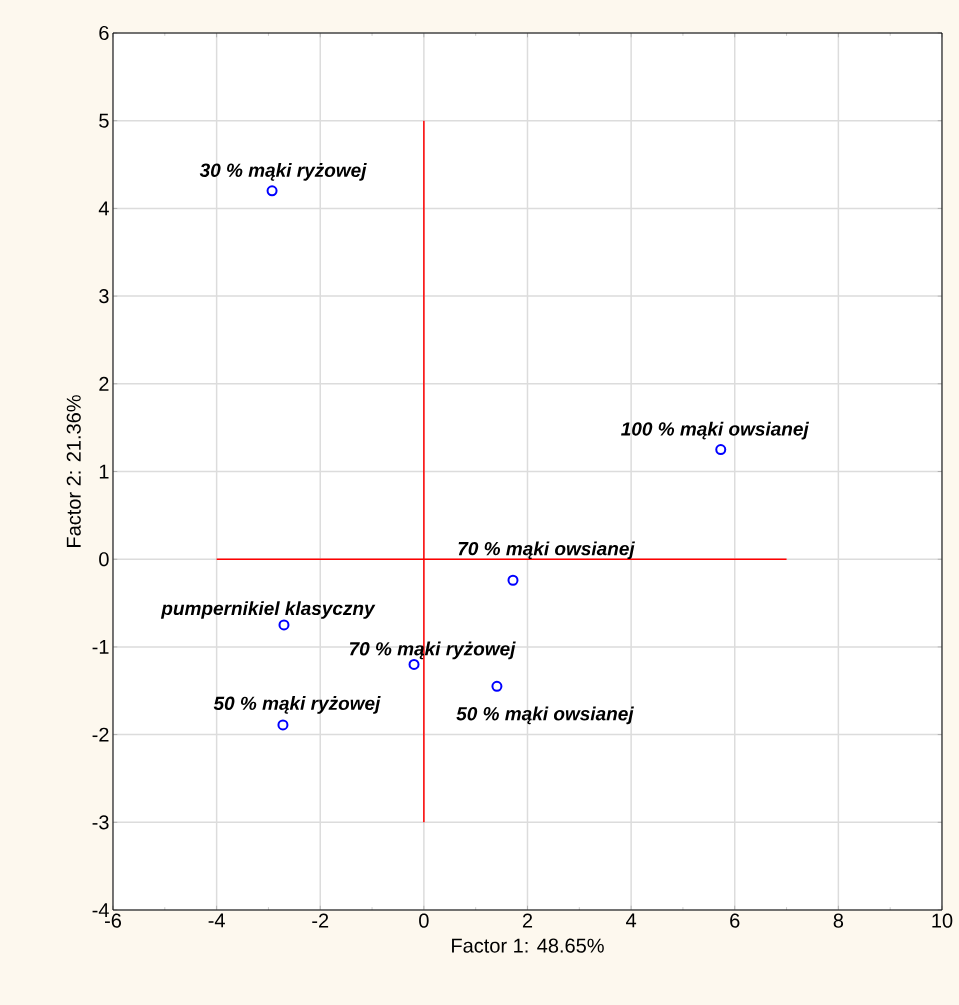 The width and height of the screenshot is (959, 1005). I want to click on annotation: 100 % mąki owsianej, so click(715, 430).